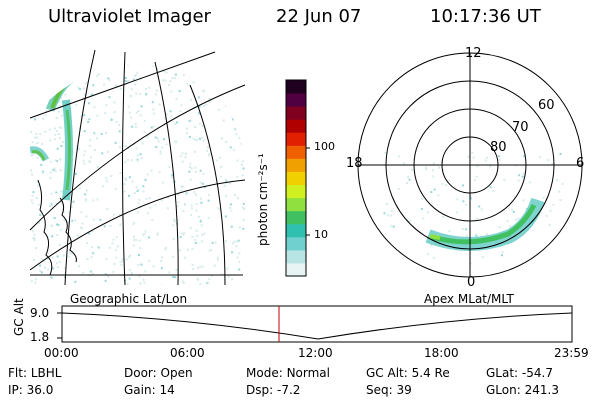 The image size is (600, 400). I want to click on time-label: 10:17:36 UT, so click(485, 16).